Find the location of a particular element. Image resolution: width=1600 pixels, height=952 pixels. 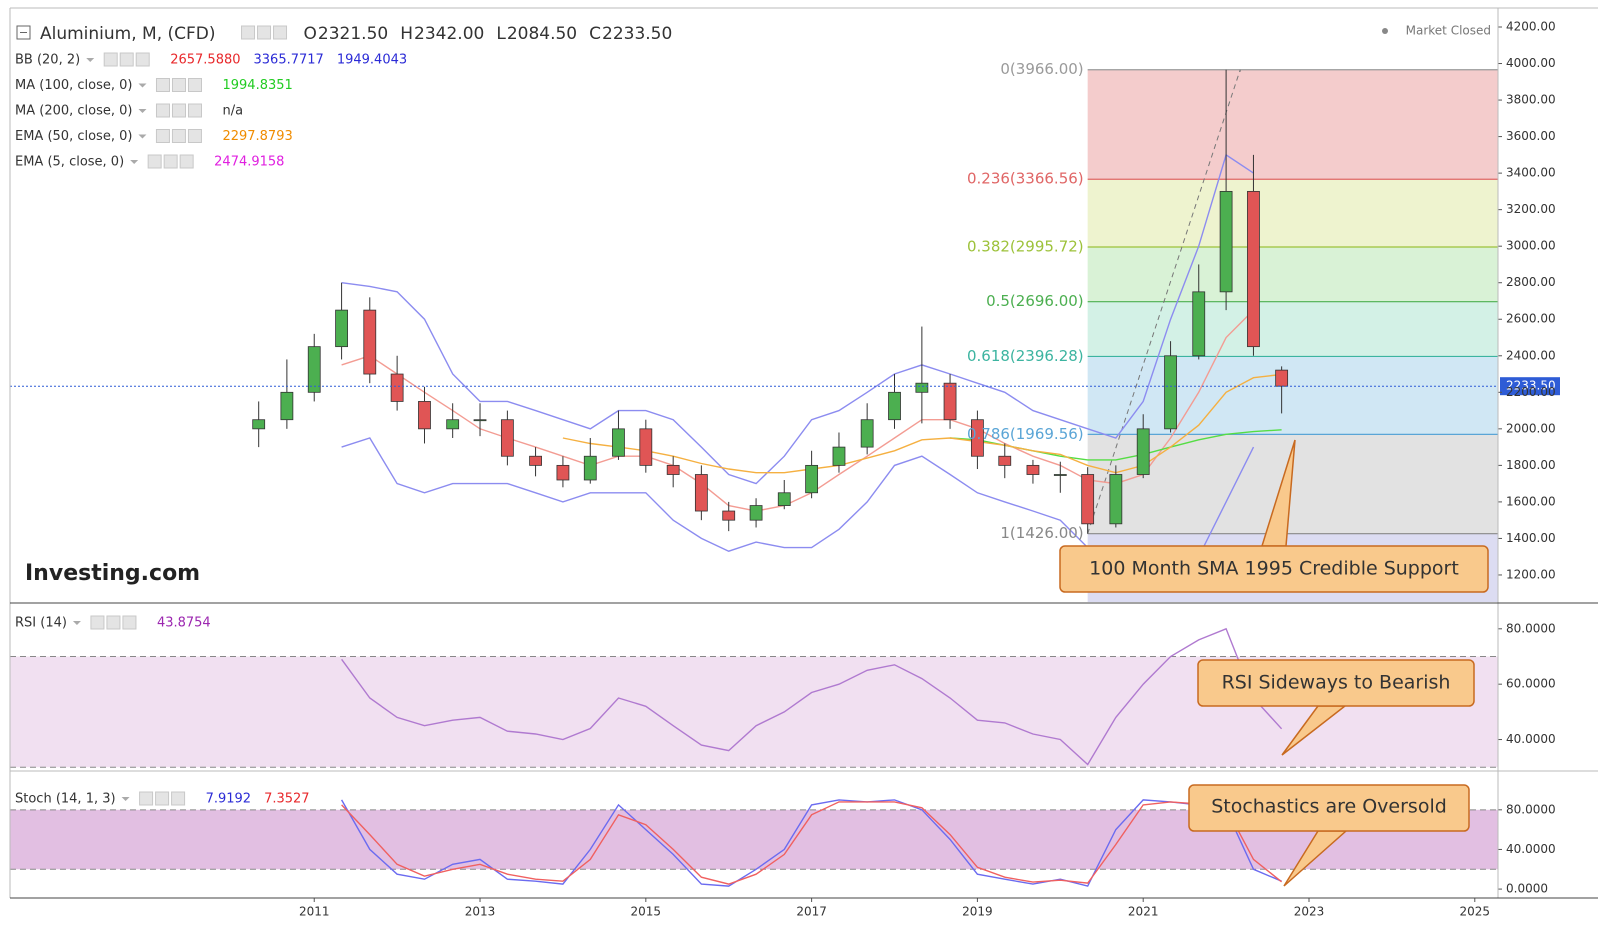

indicator-value: n/a is located at coordinates (232, 111).